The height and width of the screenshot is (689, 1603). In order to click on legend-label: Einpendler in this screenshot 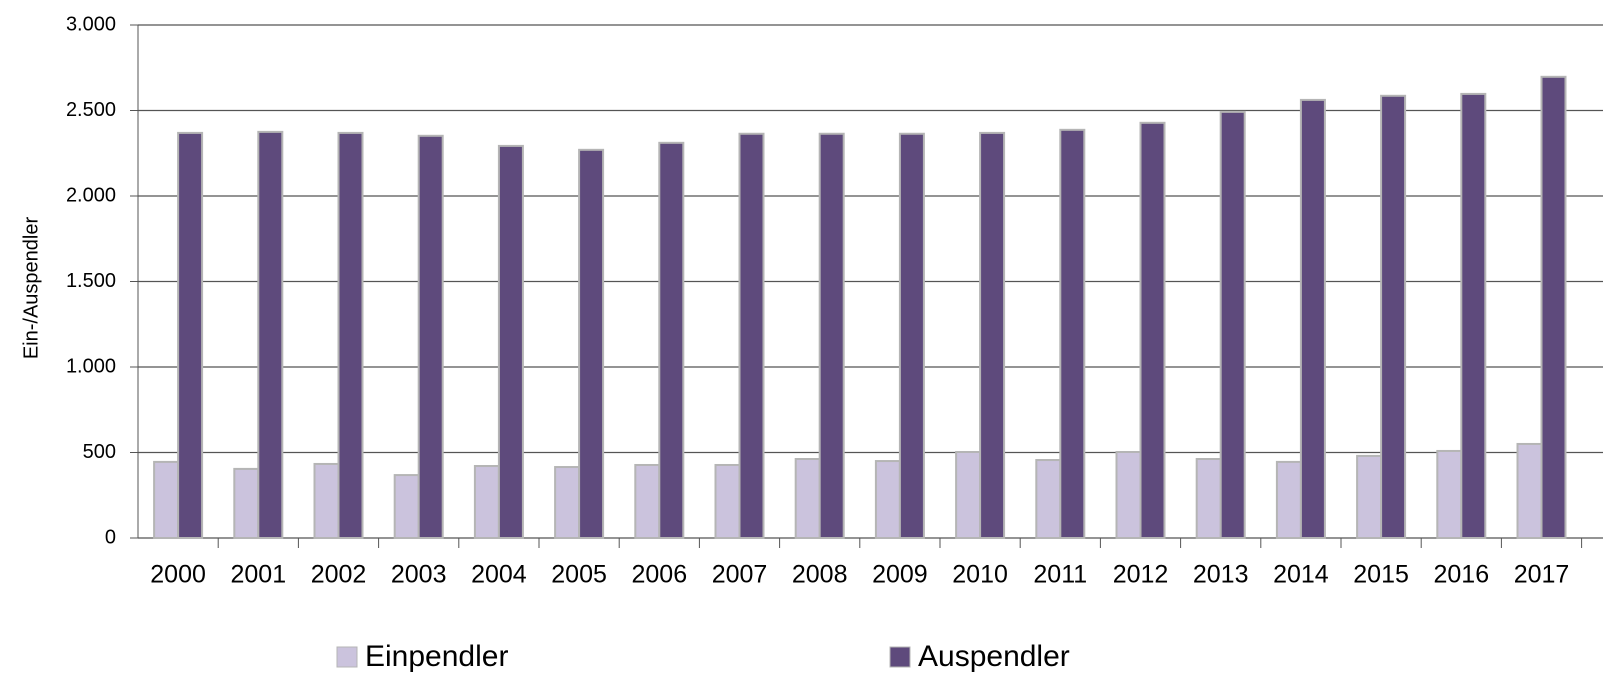, I will do `click(436, 656)`.